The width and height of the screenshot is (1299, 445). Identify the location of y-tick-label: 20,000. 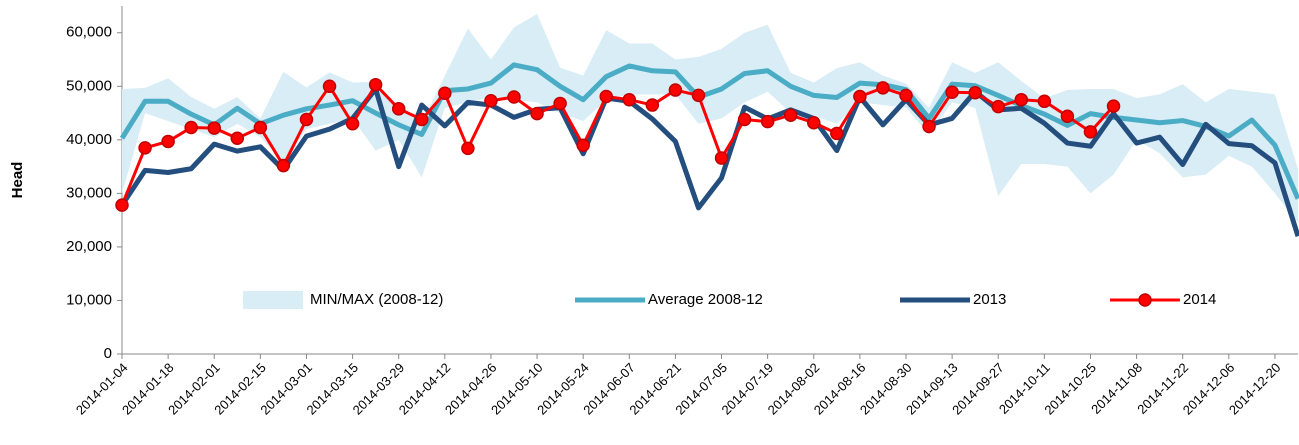
(89, 246).